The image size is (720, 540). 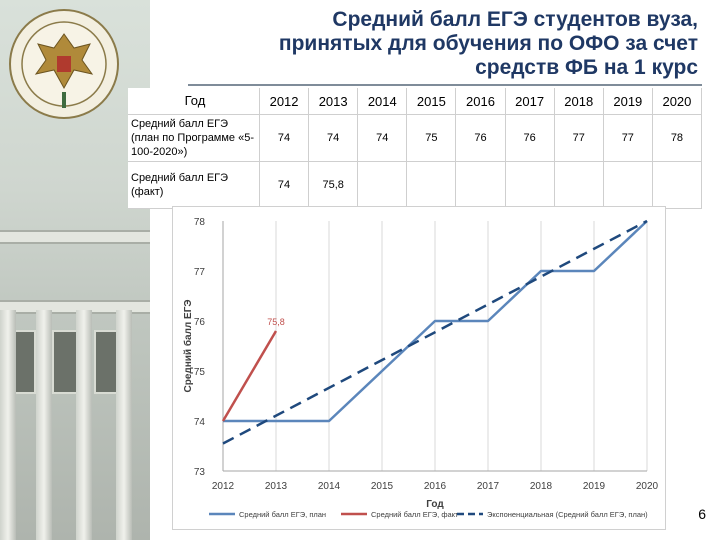 I want to click on table-header-year: 2017, so click(x=530, y=101).